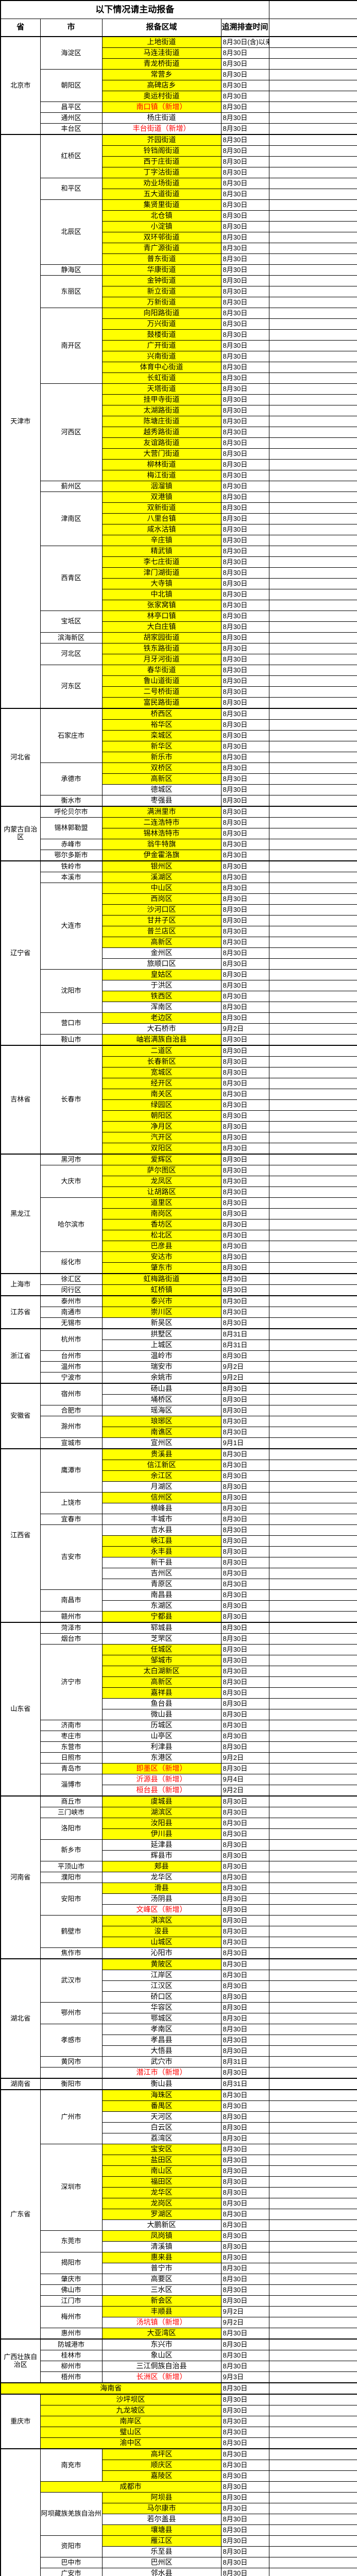  What do you see at coordinates (161, 464) in the screenshot?
I see `area-cell: 柳林街道` at bounding box center [161, 464].